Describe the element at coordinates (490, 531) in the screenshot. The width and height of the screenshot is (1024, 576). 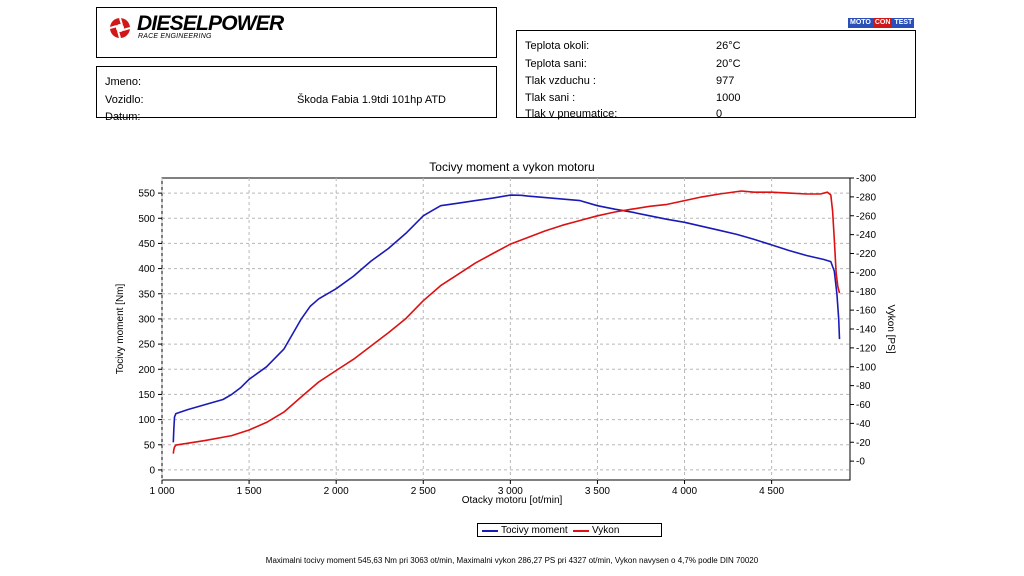
I see `legend-swatch-torque` at that location.